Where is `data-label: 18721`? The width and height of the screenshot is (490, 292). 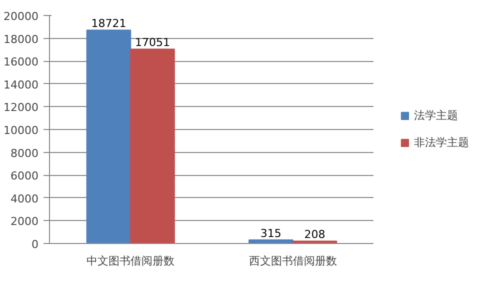 data-label: 18721 is located at coordinates (108, 23).